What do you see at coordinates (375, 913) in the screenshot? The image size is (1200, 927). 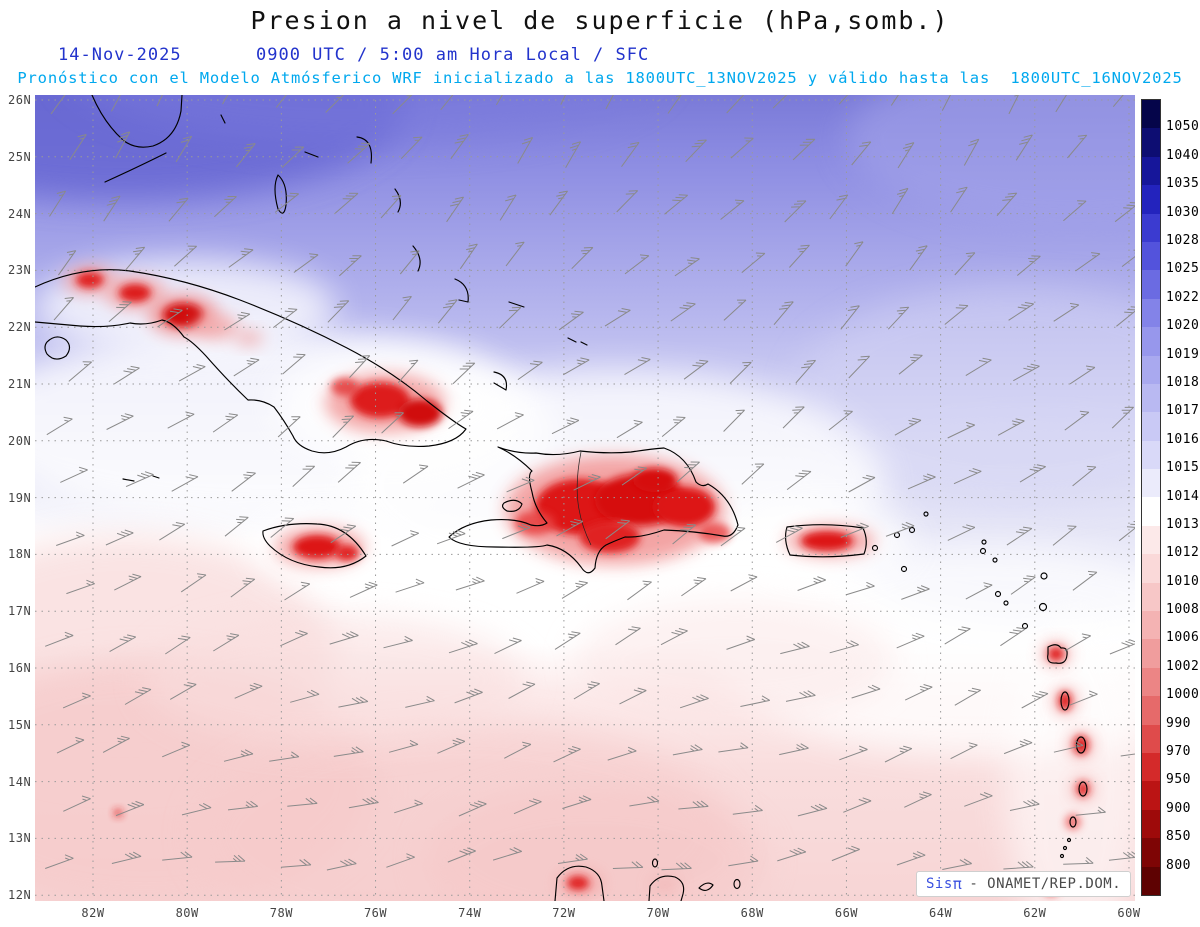 I see `lon-tick-label: 76W` at bounding box center [375, 913].